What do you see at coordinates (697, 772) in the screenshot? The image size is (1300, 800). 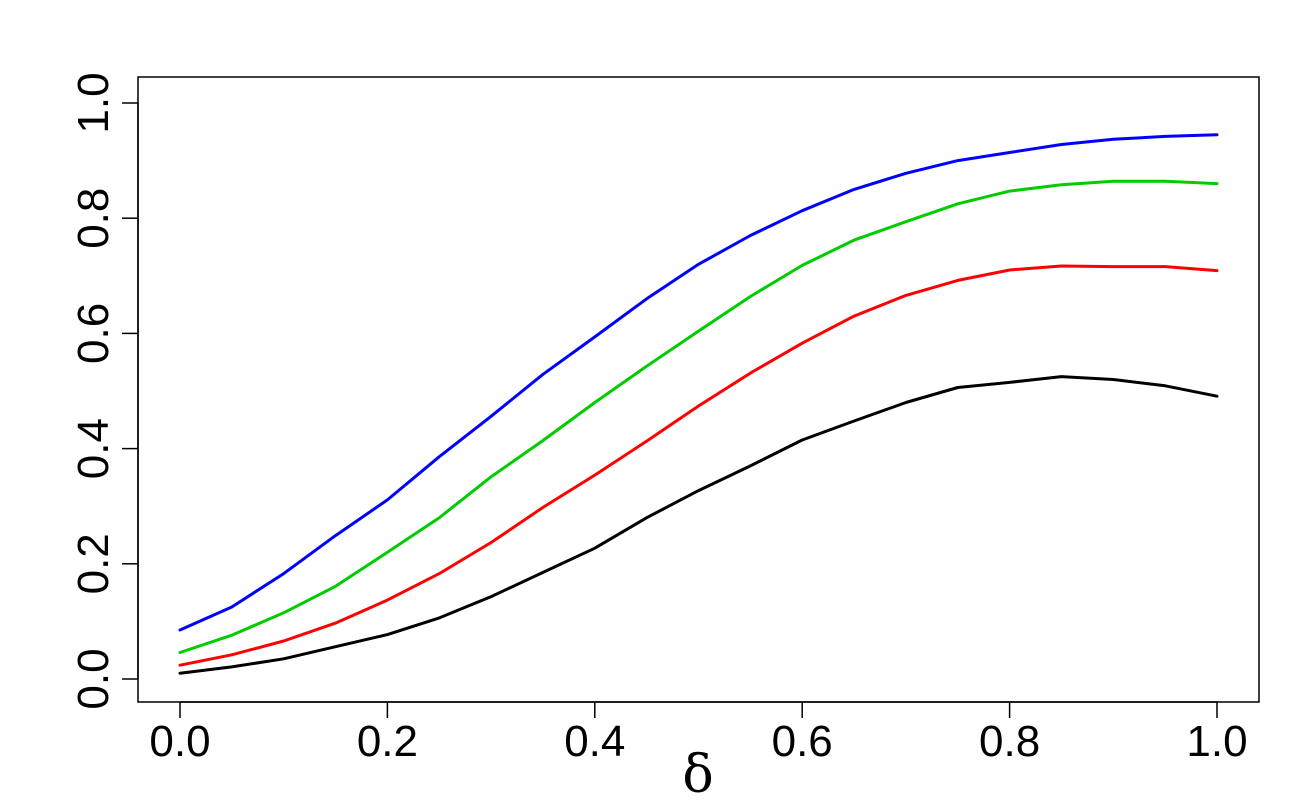 I see `x-axis-title: δ` at bounding box center [697, 772].